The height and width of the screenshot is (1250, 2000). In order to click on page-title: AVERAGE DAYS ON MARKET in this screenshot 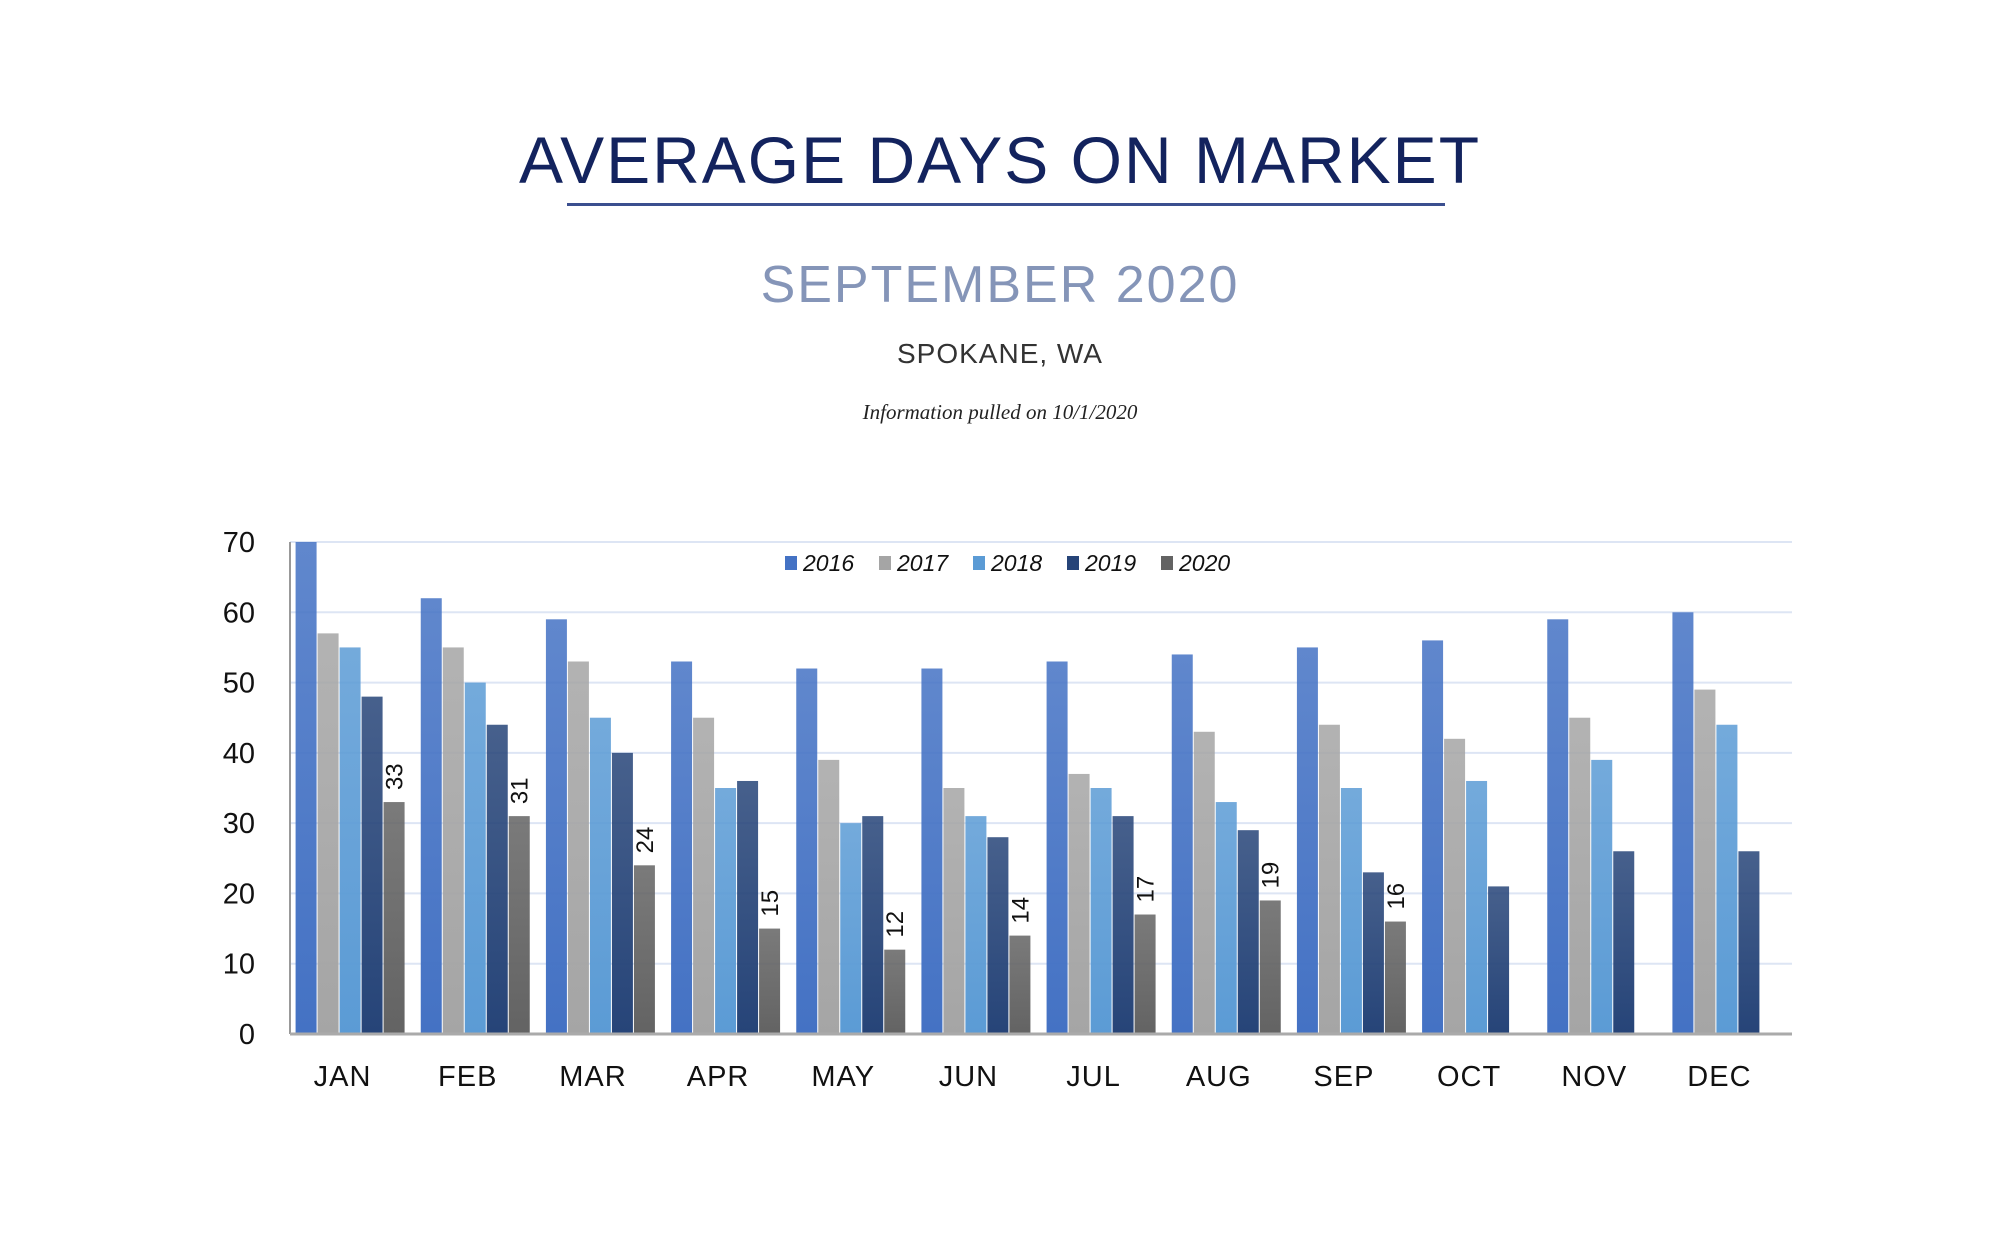, I will do `click(1000, 160)`.